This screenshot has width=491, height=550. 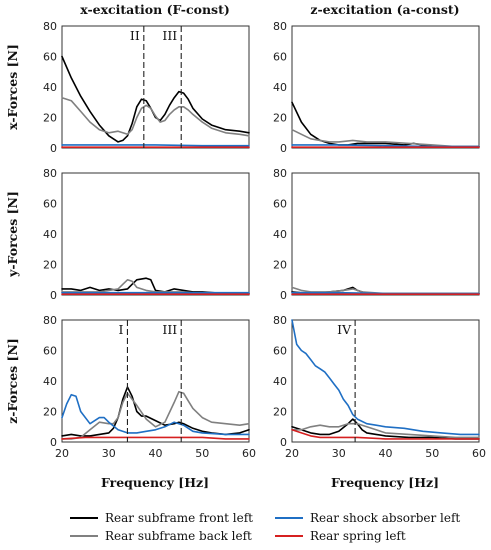 I want to click on legend-item-spring: Rear spring left, so click(x=340, y=536).